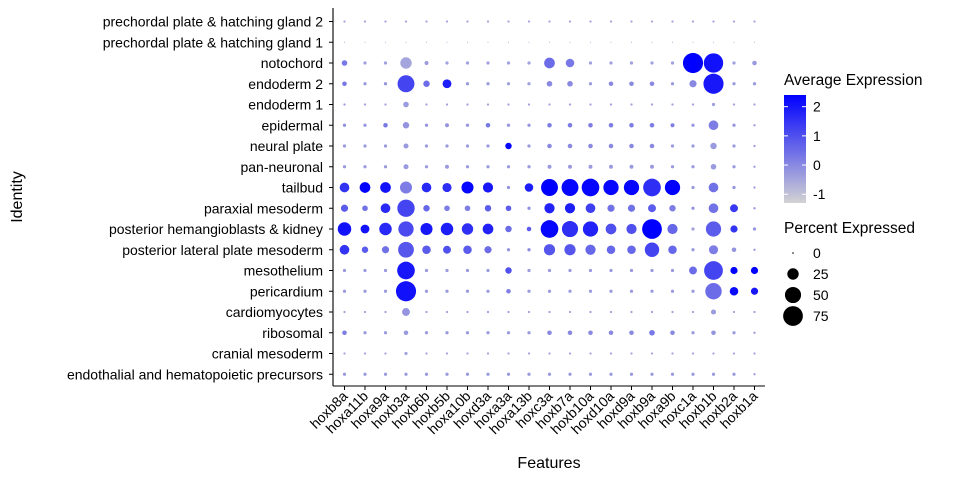 The image size is (960, 480). I want to click on y-tick-label: cardiomyocytes, so click(274, 312).